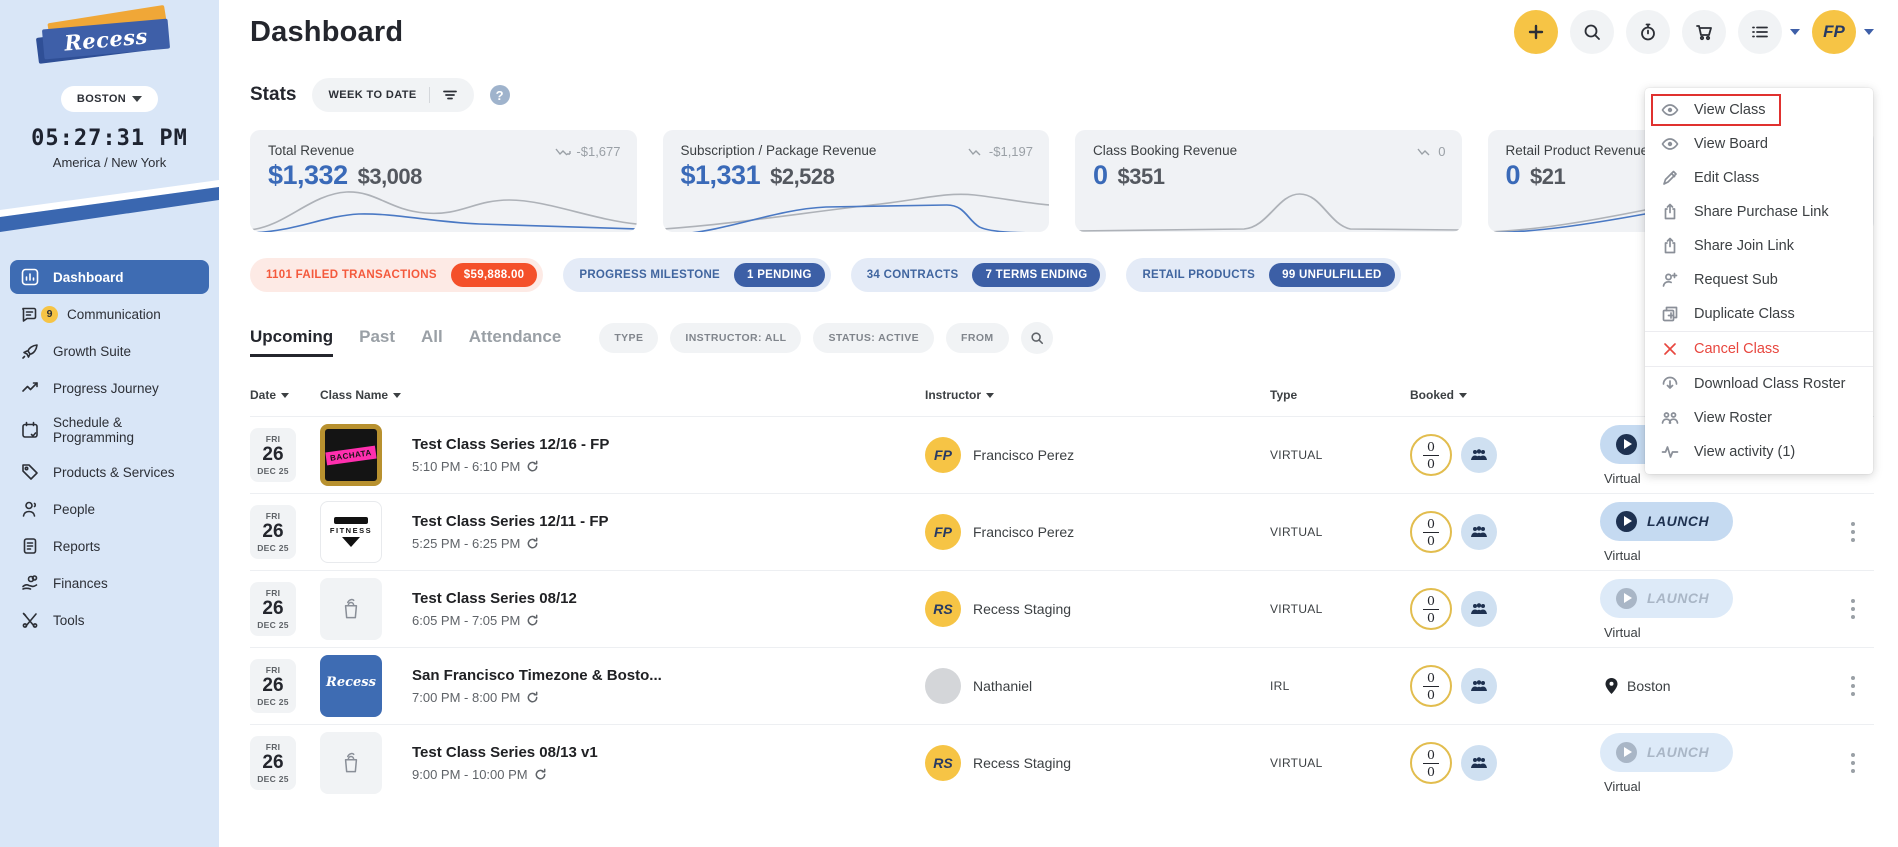  Describe the element at coordinates (736, 338) in the screenshot. I see `filter-instructor: INSTRUCTOR: ALL` at that location.